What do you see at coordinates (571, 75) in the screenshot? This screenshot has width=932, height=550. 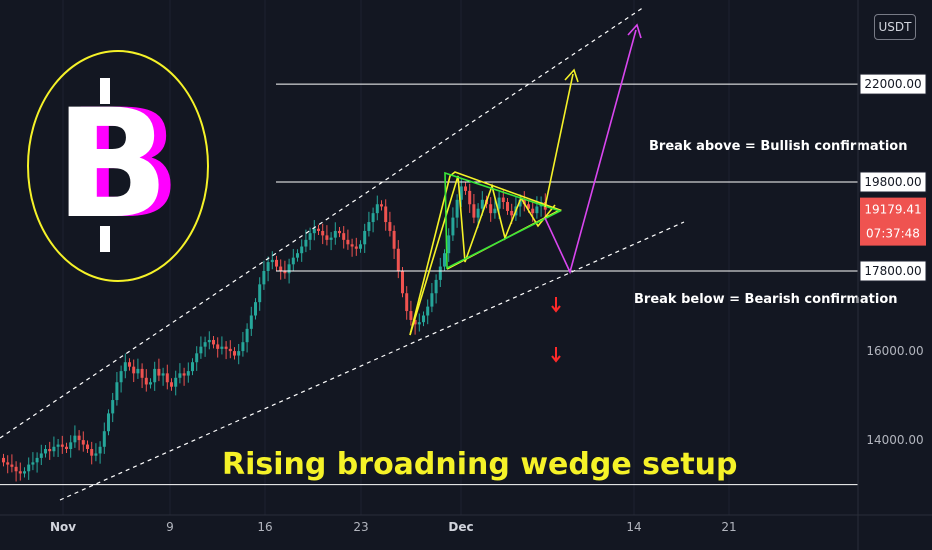 I see `bullish-arrow-head` at bounding box center [571, 75].